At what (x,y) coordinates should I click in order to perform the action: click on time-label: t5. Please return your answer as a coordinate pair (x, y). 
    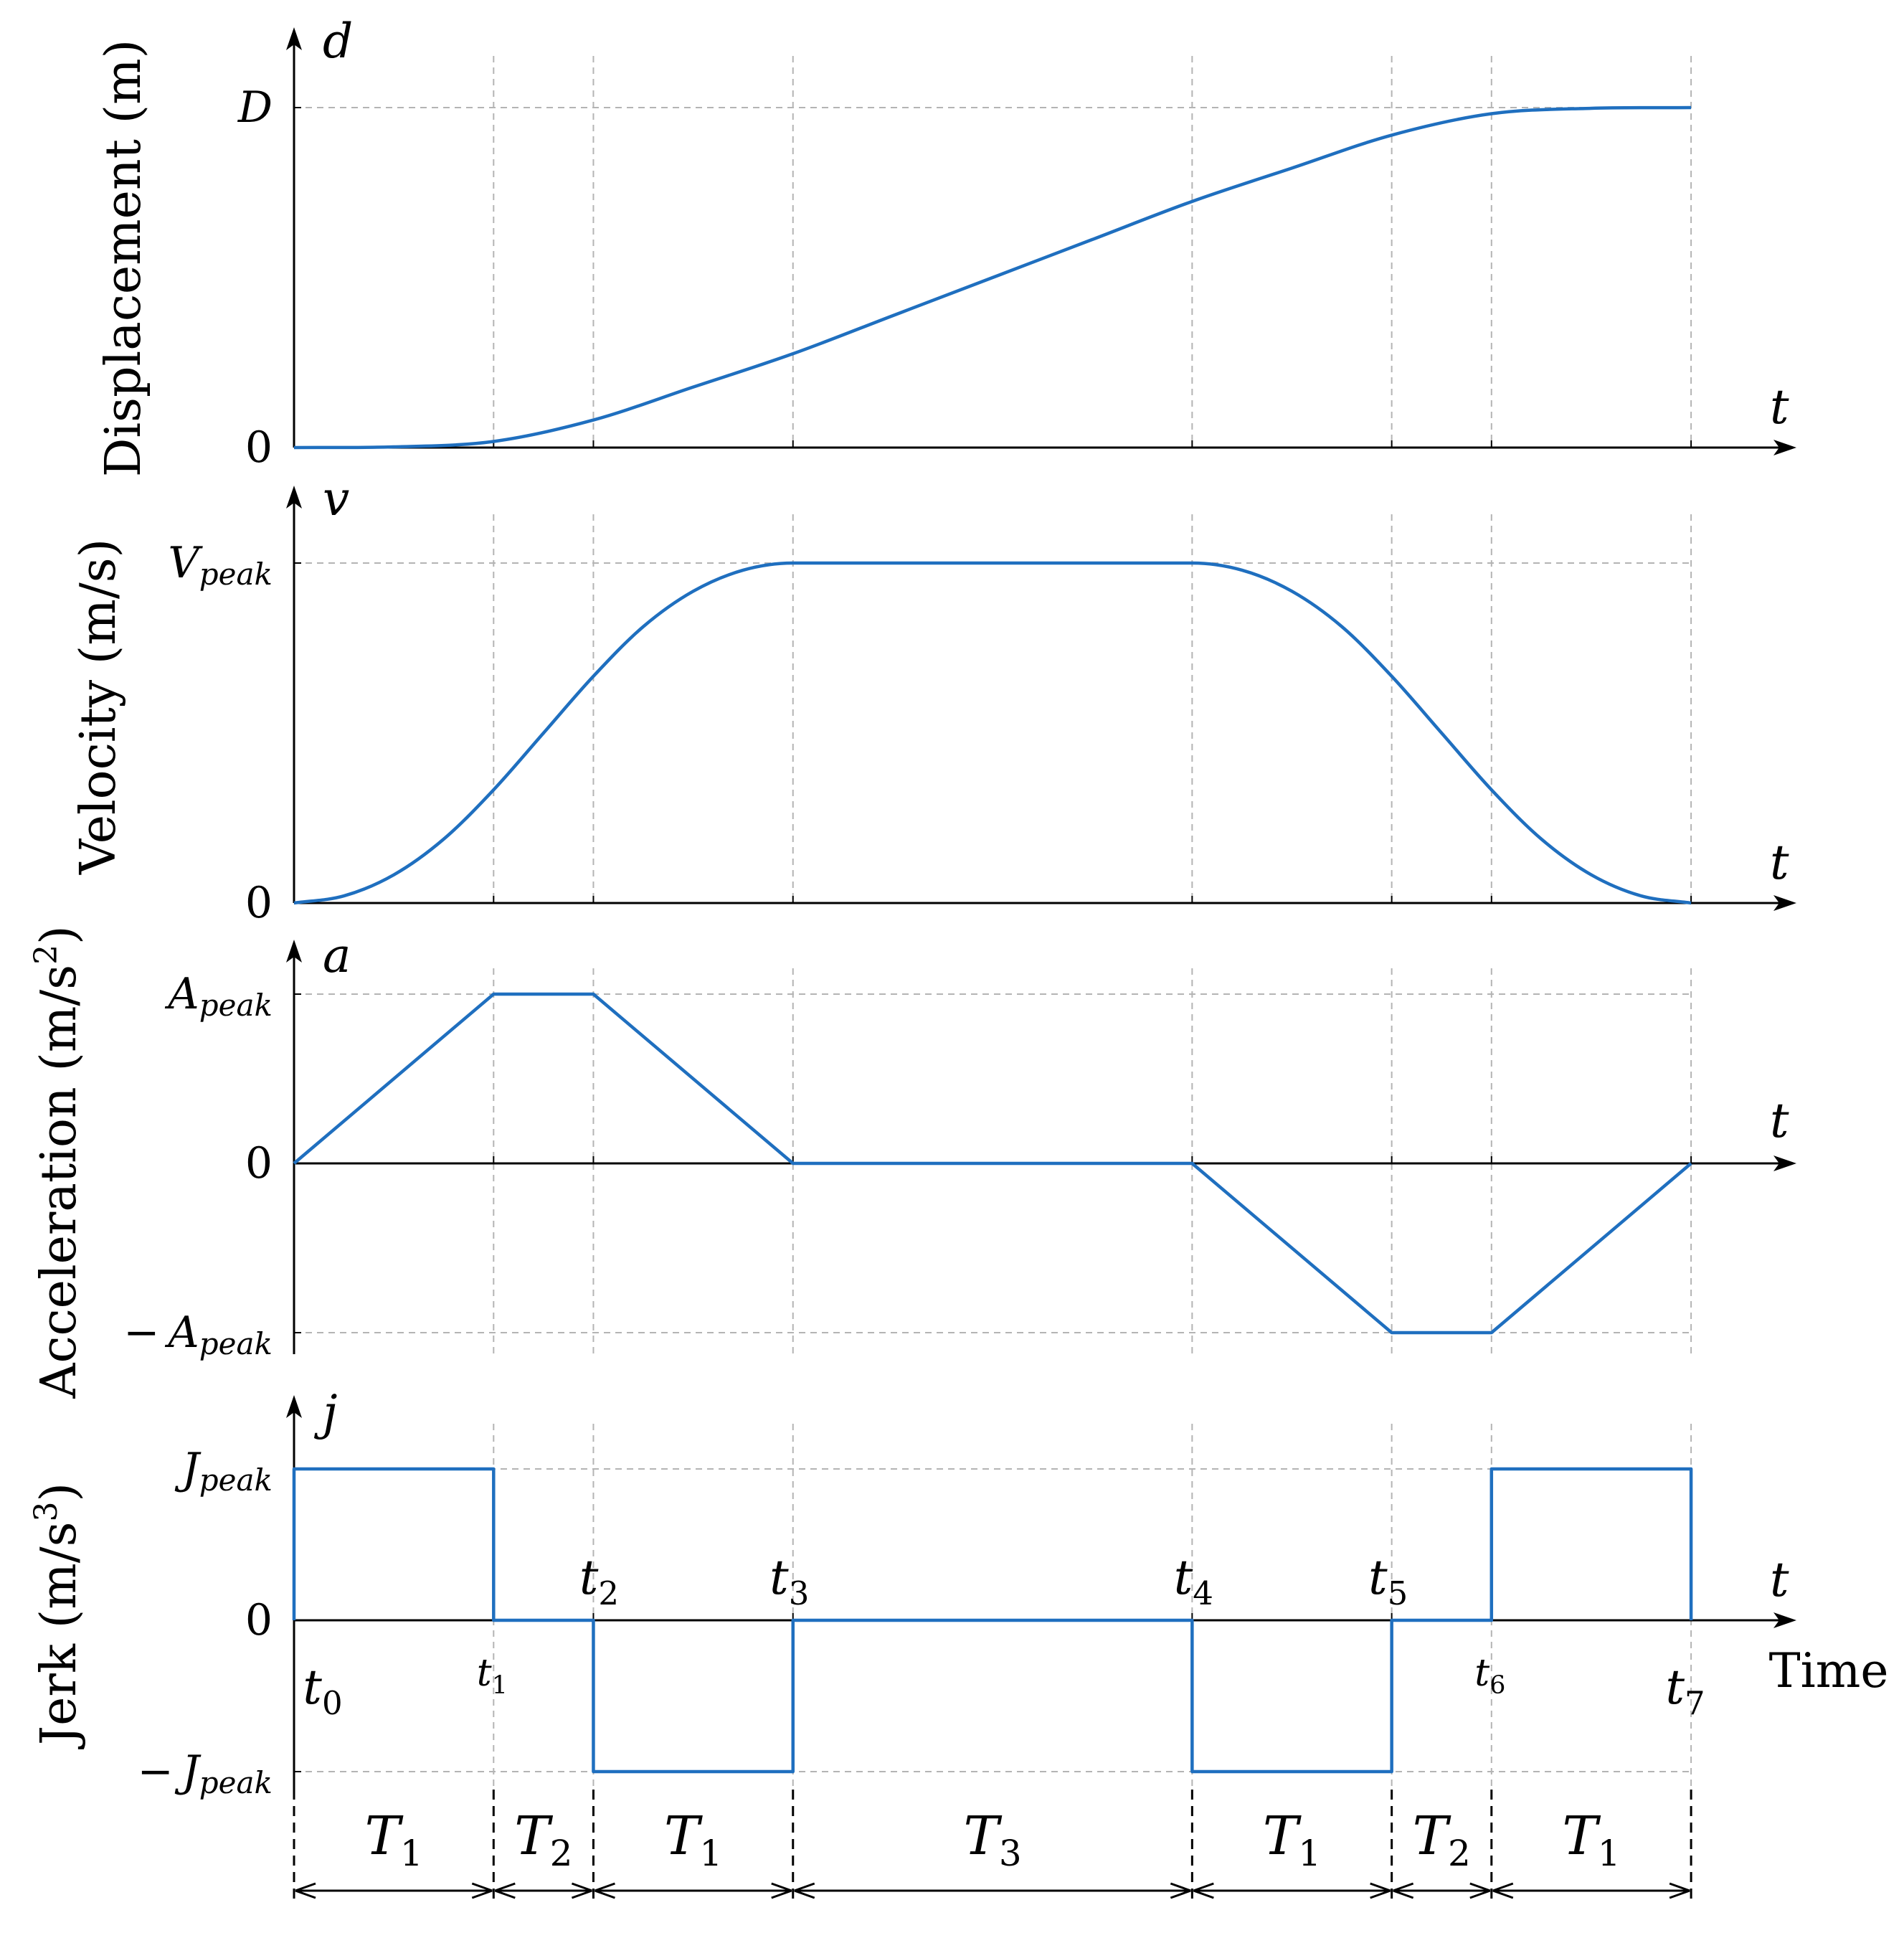
    Looking at the image, I should click on (1388, 1581).